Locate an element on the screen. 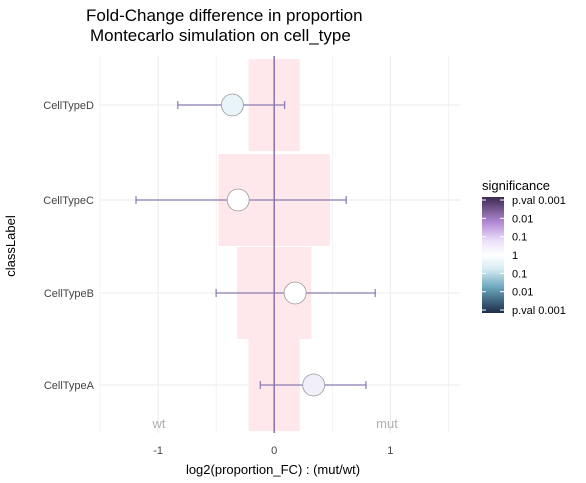  legend-tick-label: 1 is located at coordinates (515, 256).